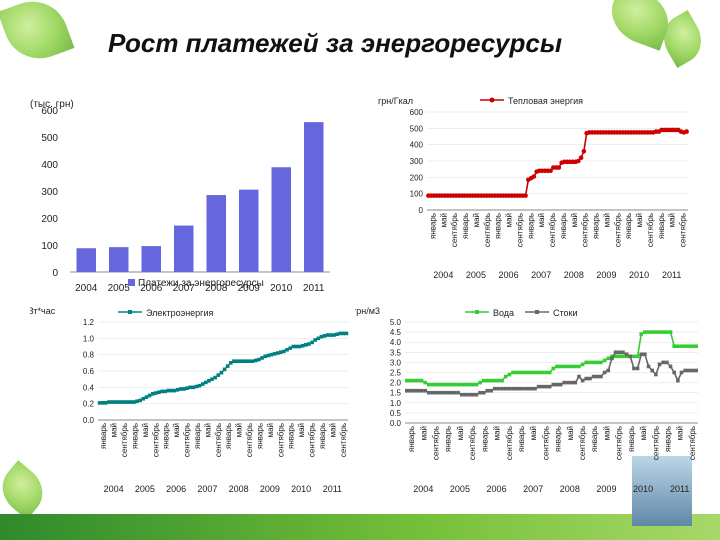  Describe the element at coordinates (249, 230) in the screenshot. I see `bar-2009` at that location.